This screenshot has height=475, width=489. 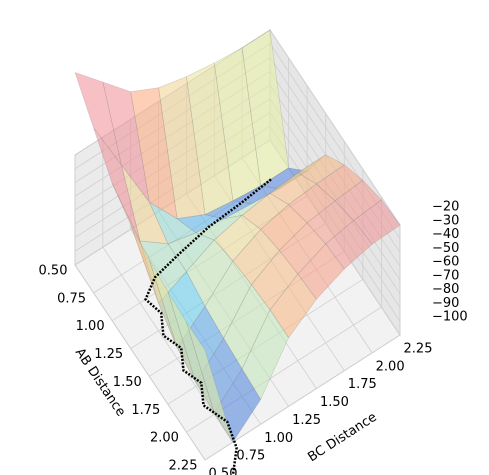 I want to click on x-tick-label: 2.25, so click(x=183, y=466).